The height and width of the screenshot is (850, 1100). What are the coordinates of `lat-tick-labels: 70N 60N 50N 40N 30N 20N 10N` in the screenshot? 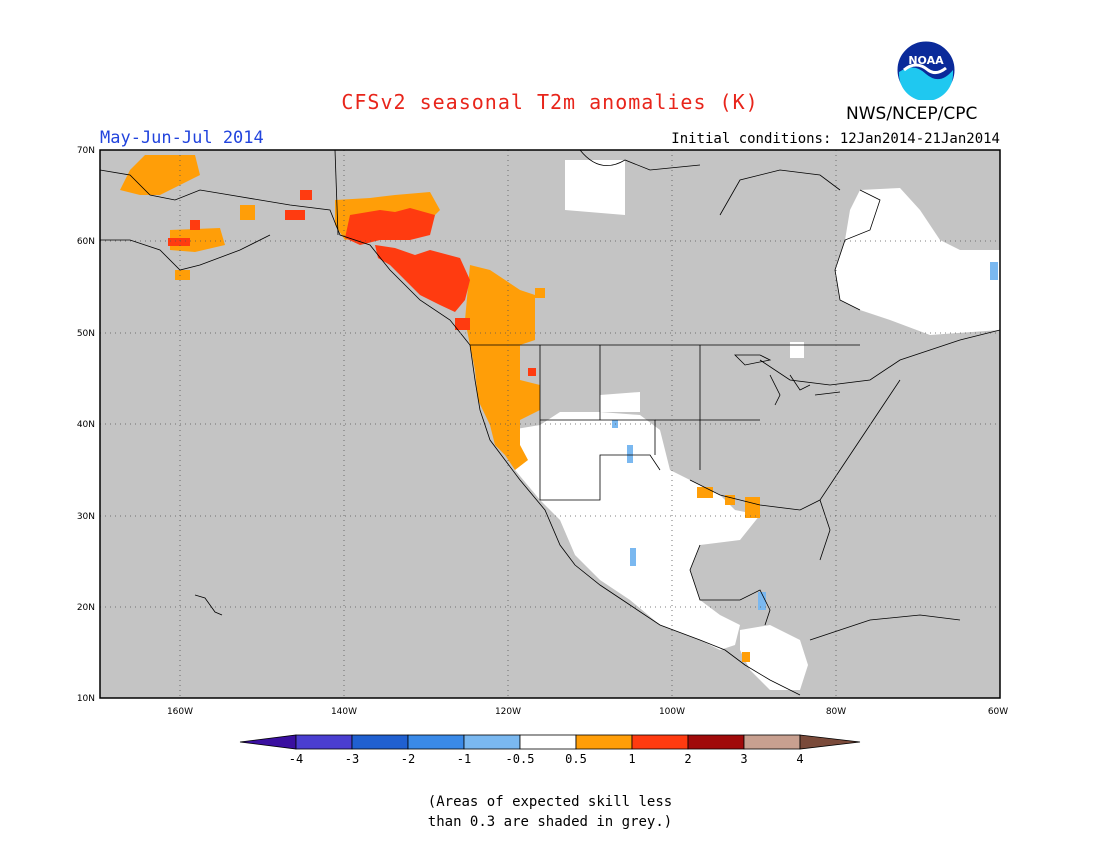 It's located at (86, 425).